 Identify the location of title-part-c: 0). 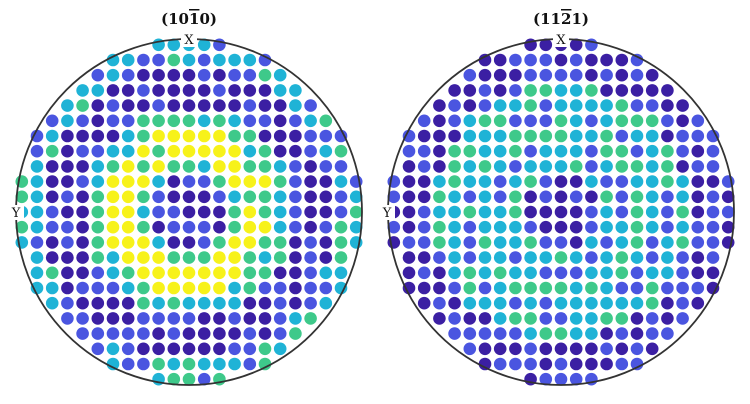
(208, 19).